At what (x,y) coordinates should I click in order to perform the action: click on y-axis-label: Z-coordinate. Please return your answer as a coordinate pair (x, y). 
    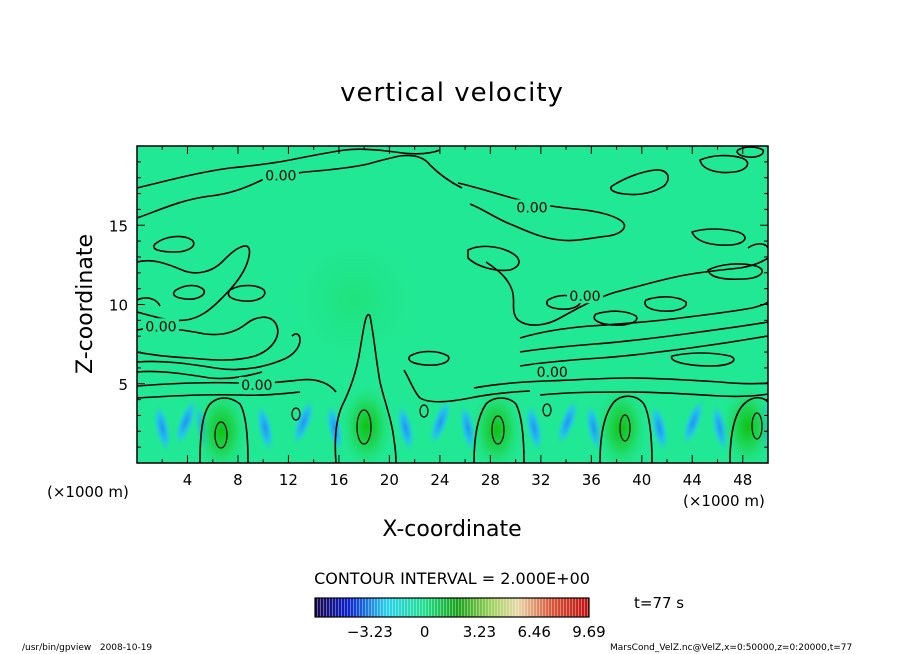
    Looking at the image, I should click on (85, 304).